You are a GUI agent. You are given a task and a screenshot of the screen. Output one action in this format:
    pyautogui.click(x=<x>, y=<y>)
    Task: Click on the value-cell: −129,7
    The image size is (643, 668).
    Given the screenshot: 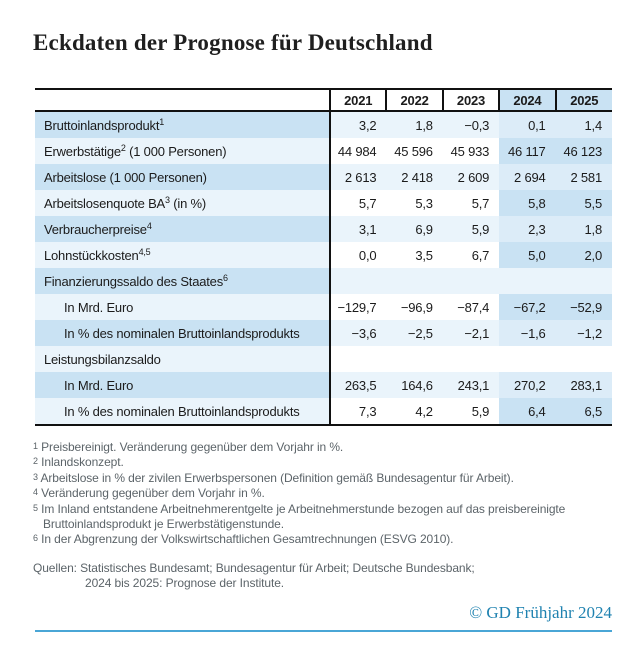 What is the action you would take?
    pyautogui.click(x=358, y=307)
    